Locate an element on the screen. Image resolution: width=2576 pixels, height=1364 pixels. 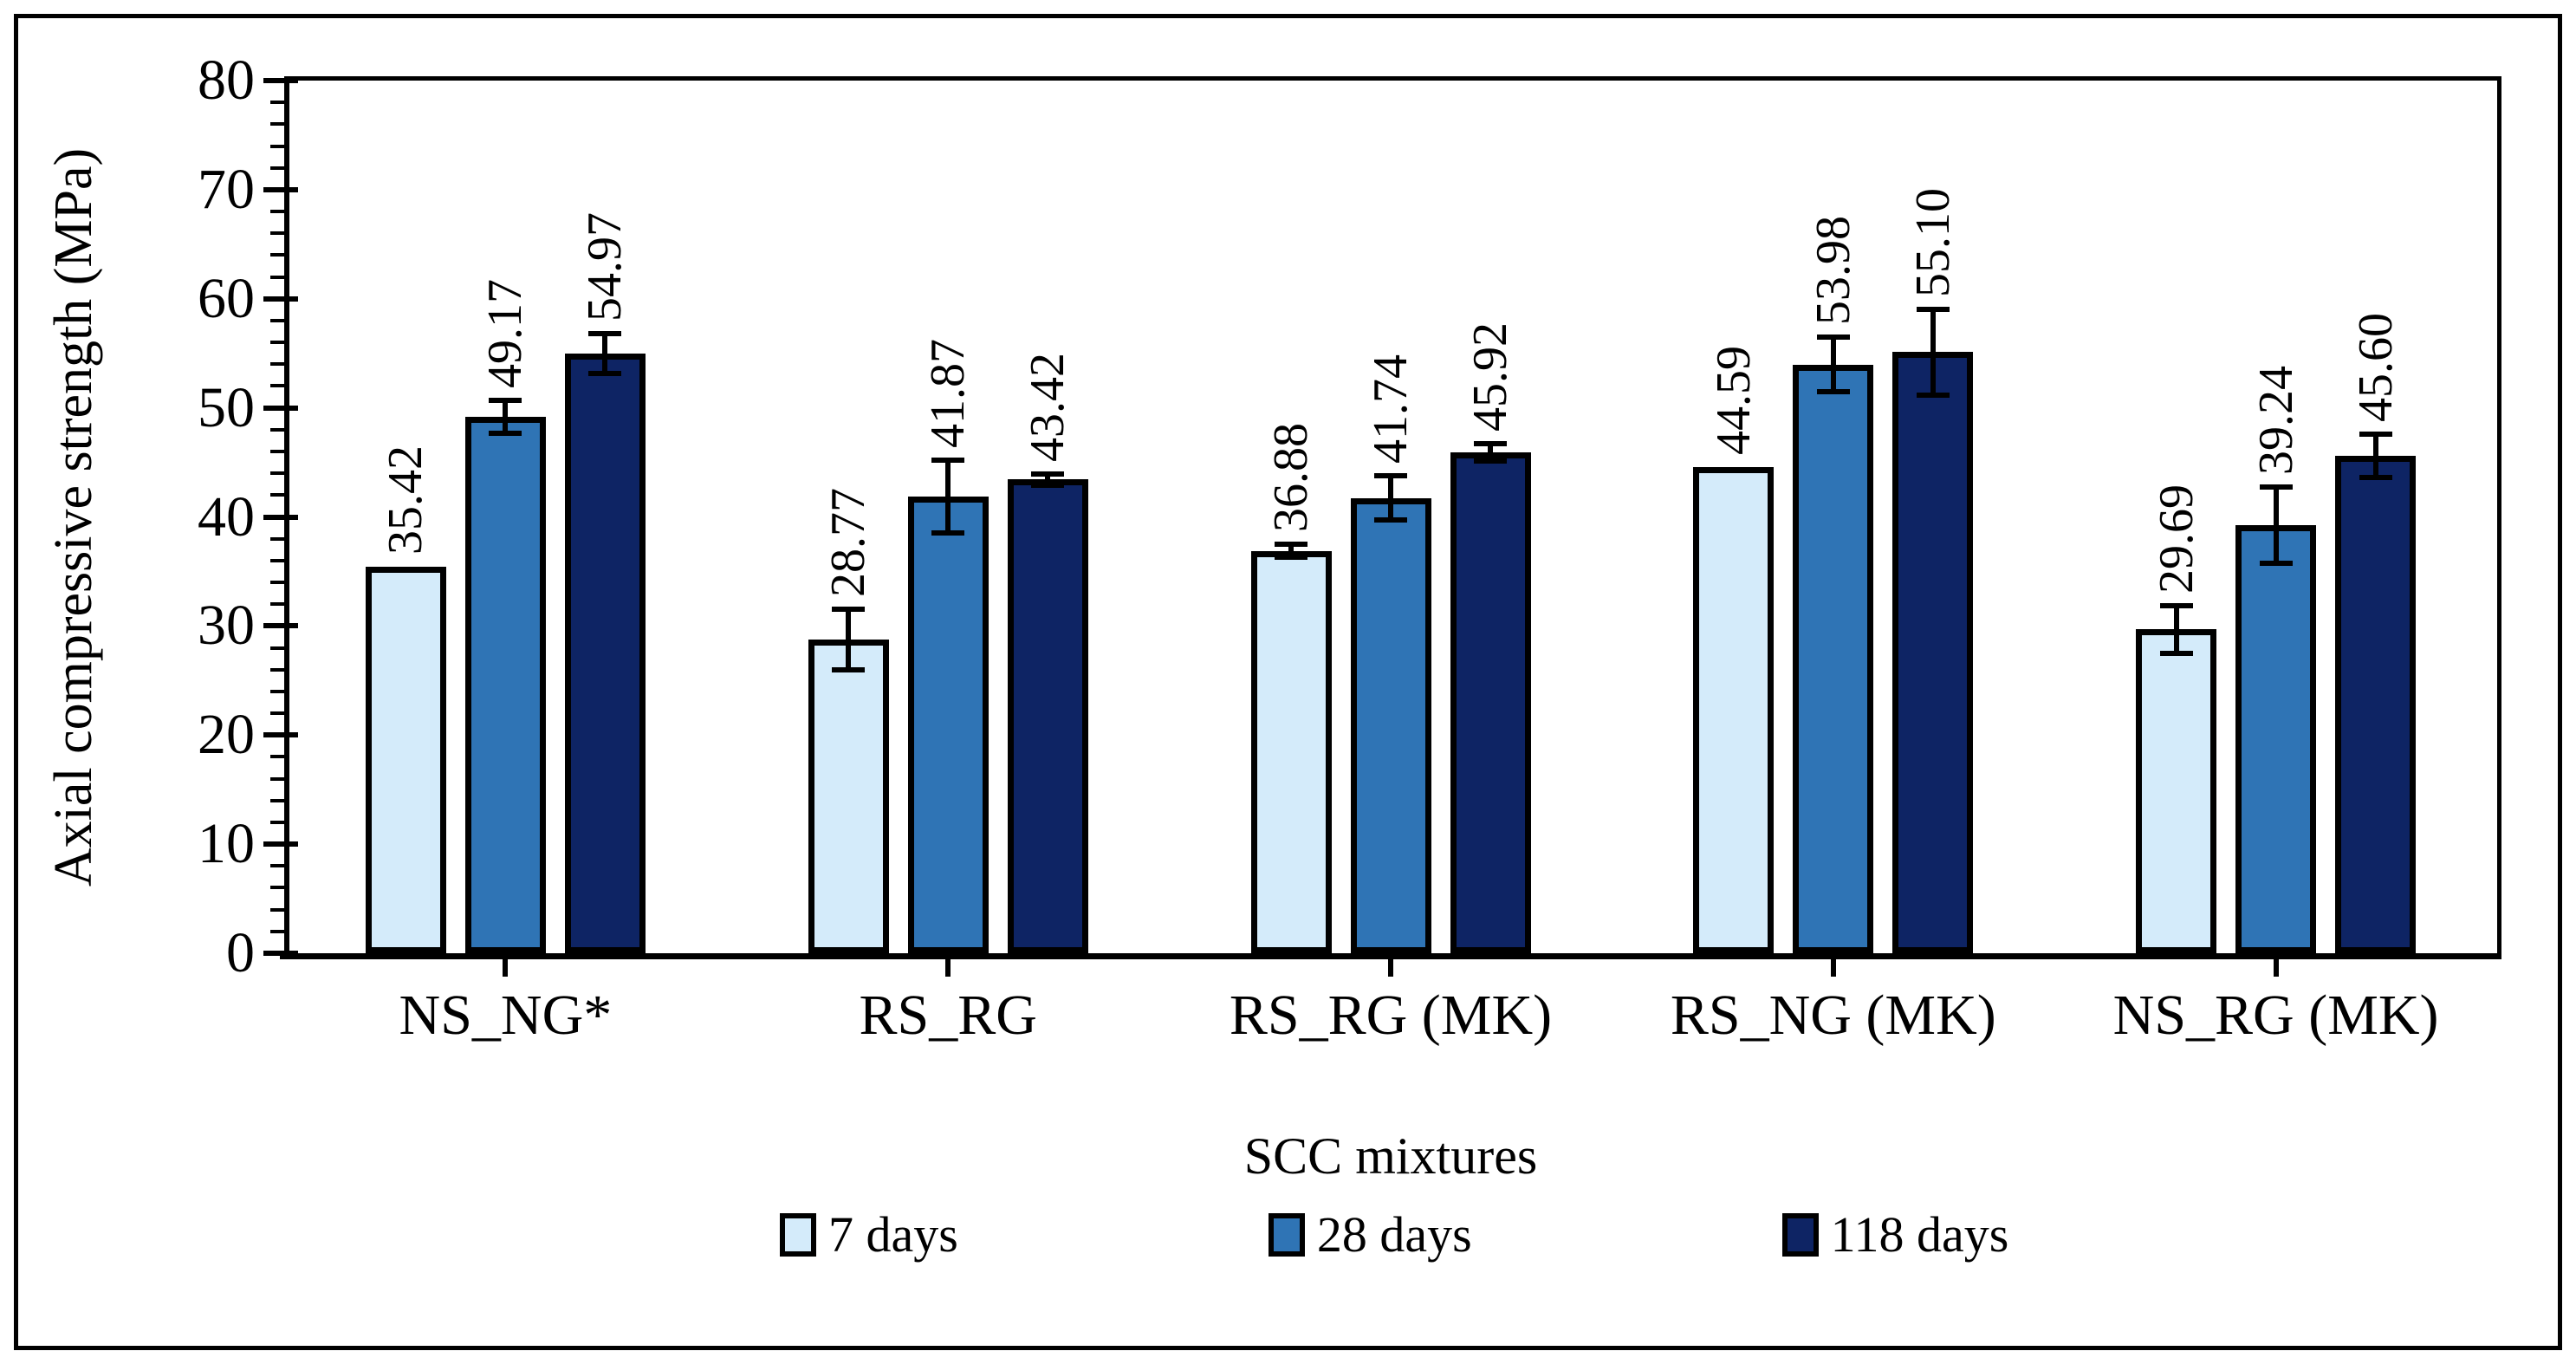
value-label: 44.59 is located at coordinates (1734, 400).